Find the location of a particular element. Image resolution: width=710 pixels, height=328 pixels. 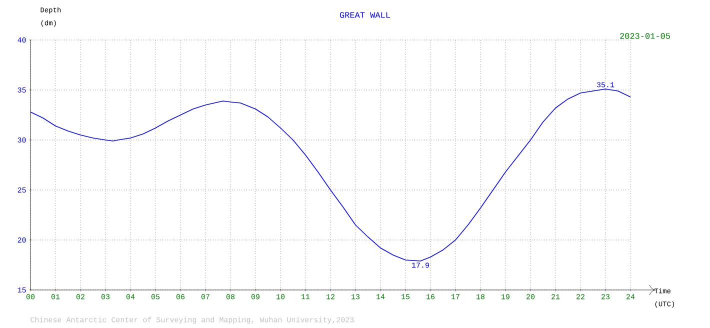

chart-subtitle: 2023-01-05 is located at coordinates (645, 36).